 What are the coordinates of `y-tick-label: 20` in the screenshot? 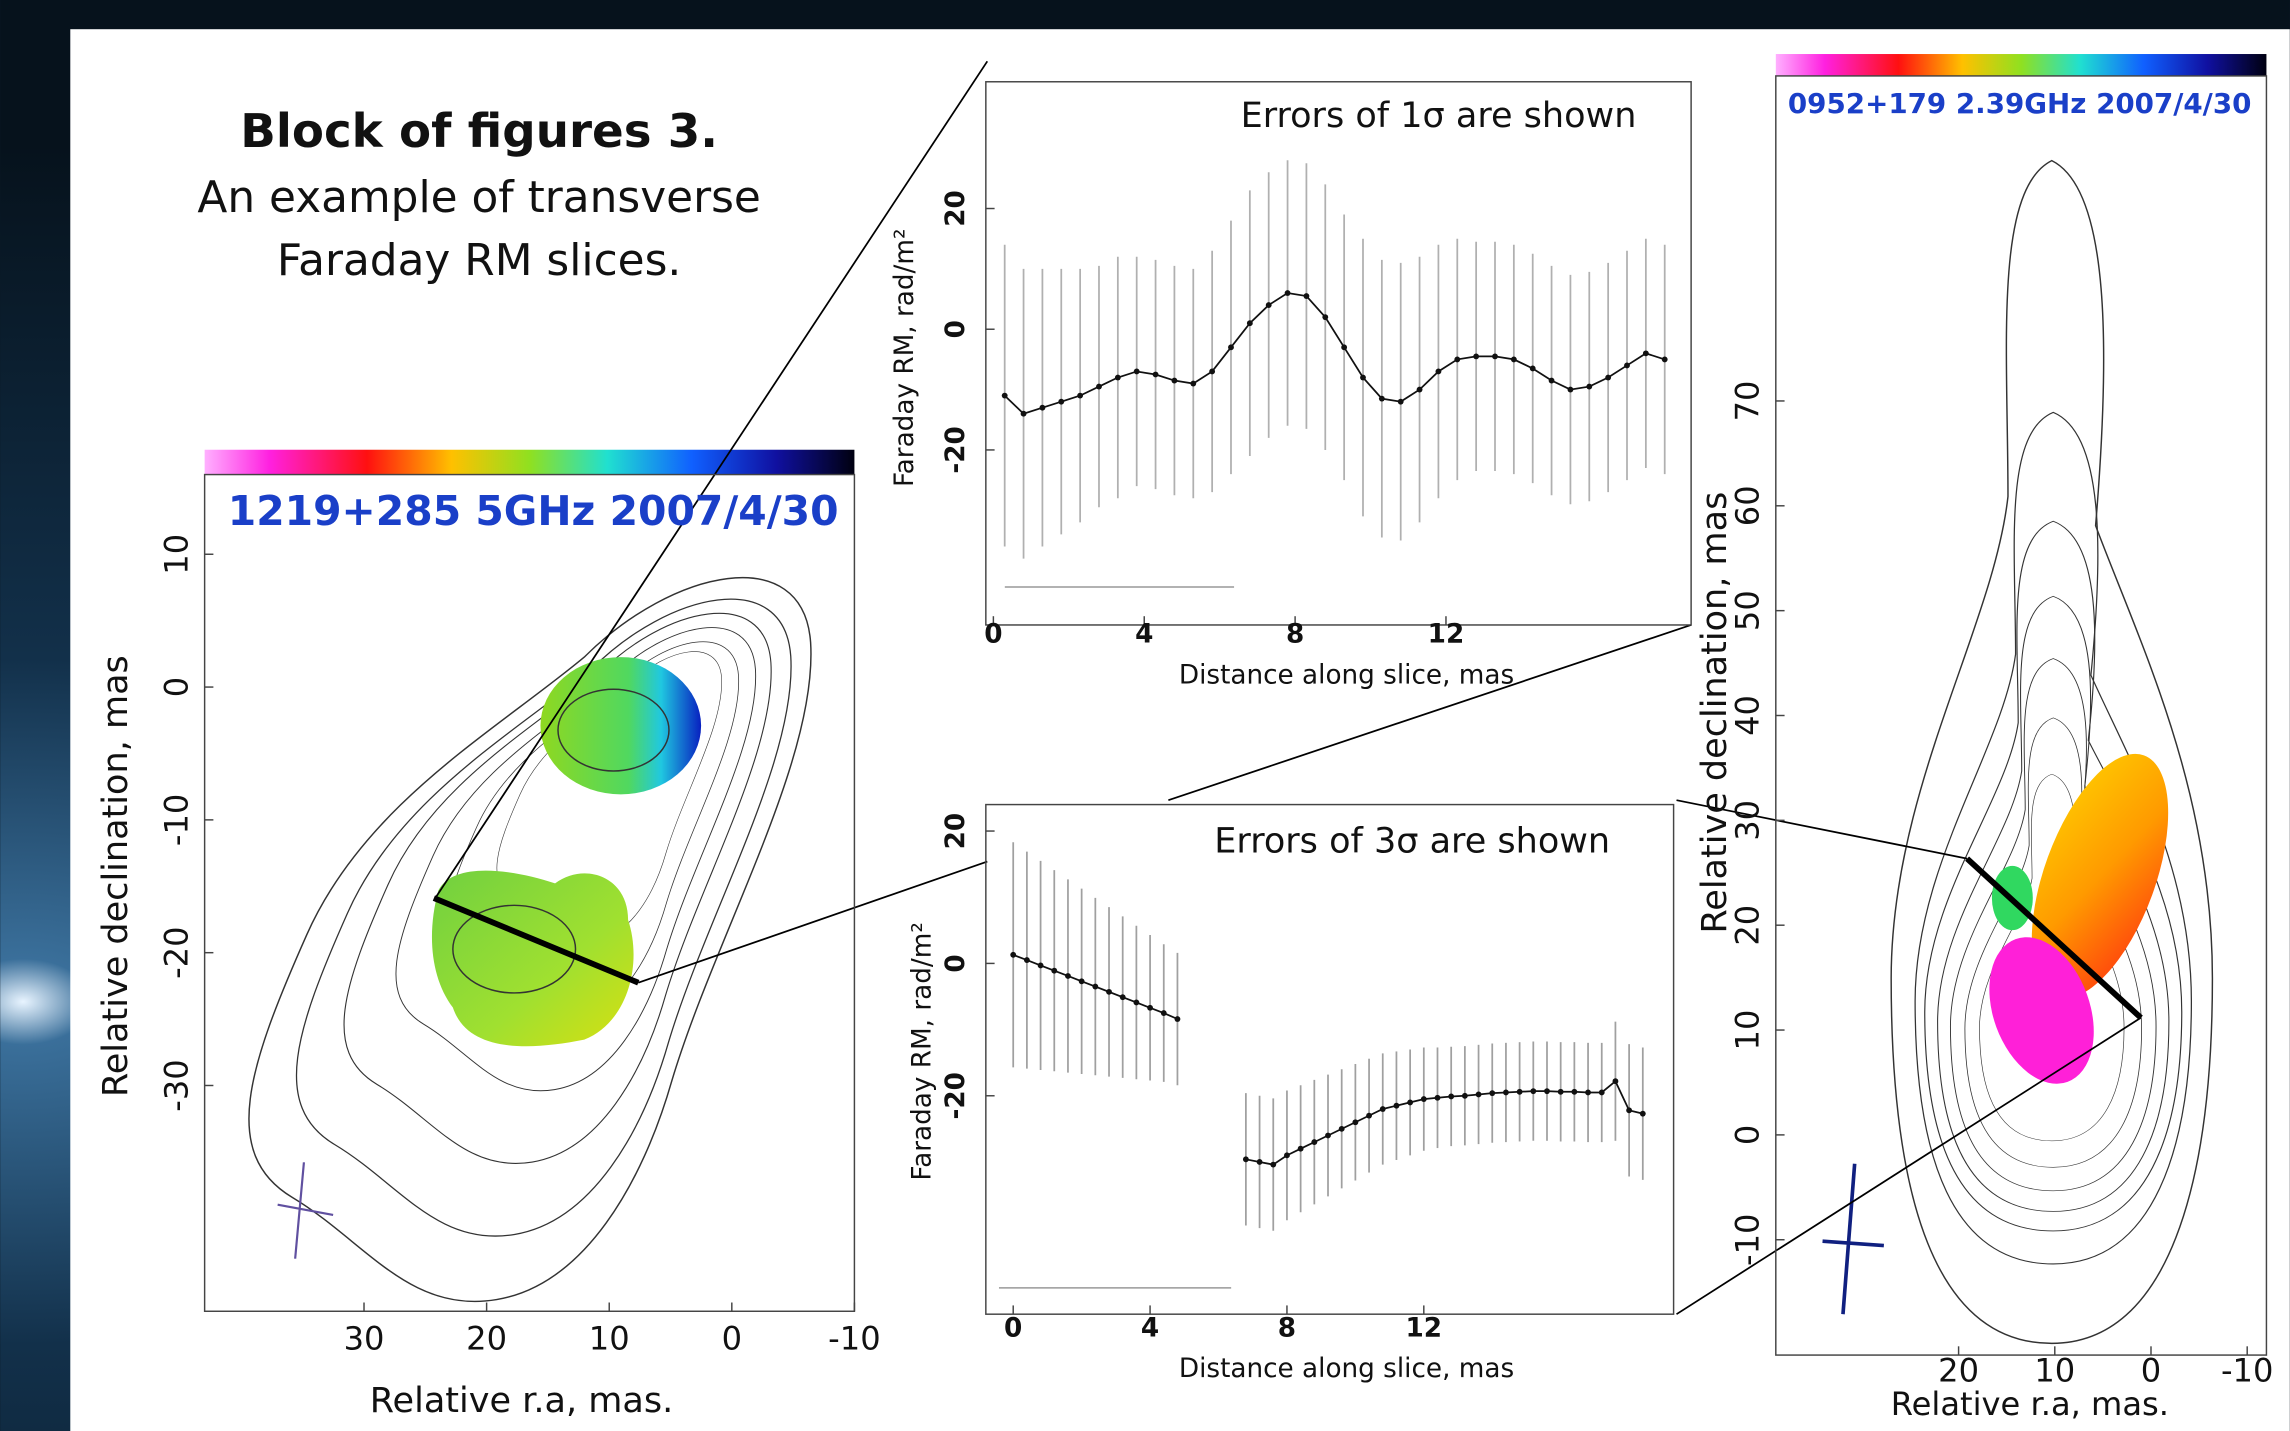 It's located at (956, 831).